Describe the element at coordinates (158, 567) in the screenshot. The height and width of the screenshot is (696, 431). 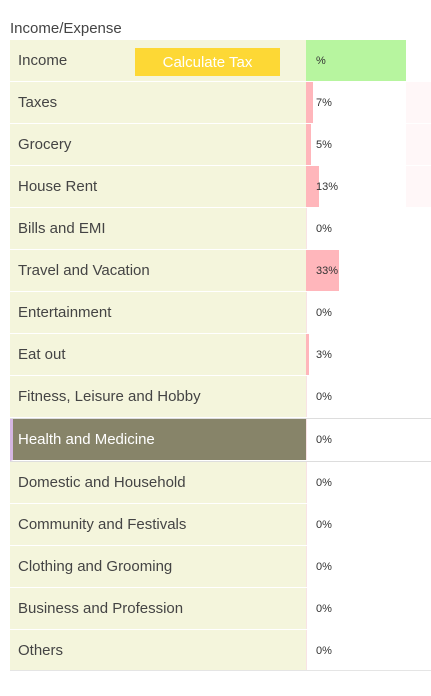
I see `category-label: Clothing and Grooming` at that location.